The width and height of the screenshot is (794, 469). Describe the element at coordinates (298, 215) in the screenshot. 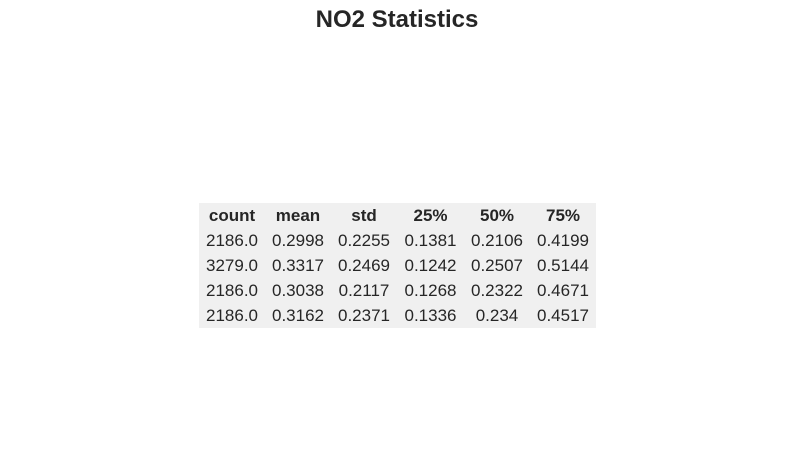

I see `column-header-mean: mean` at that location.